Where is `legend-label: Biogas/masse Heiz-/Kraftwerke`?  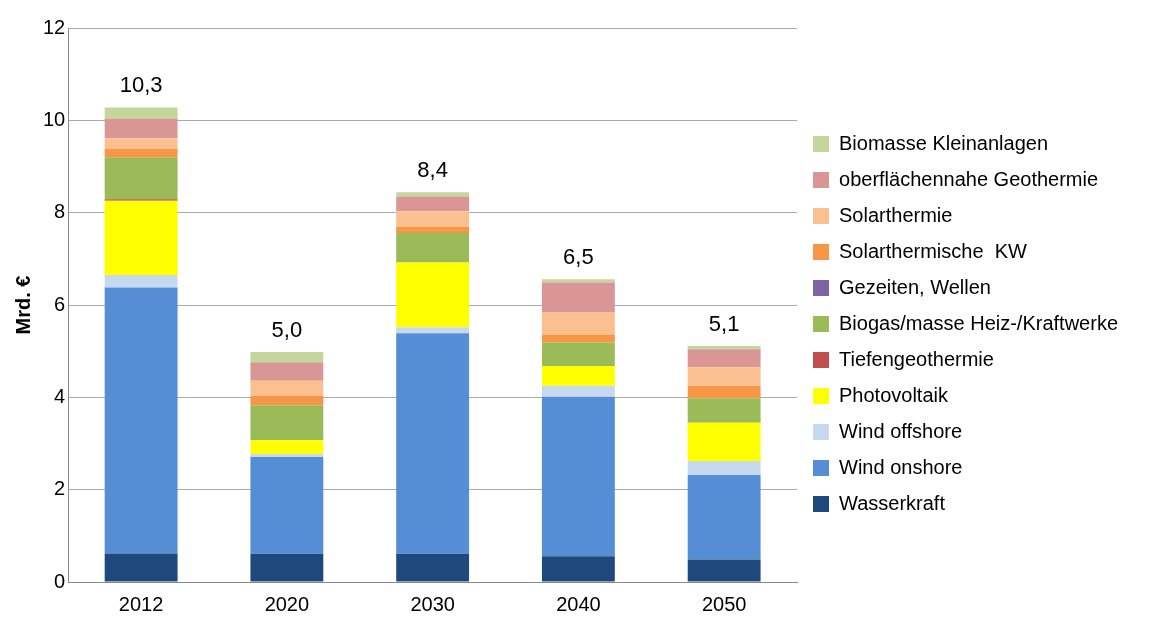 legend-label: Biogas/masse Heiz-/Kraftwerke is located at coordinates (978, 322).